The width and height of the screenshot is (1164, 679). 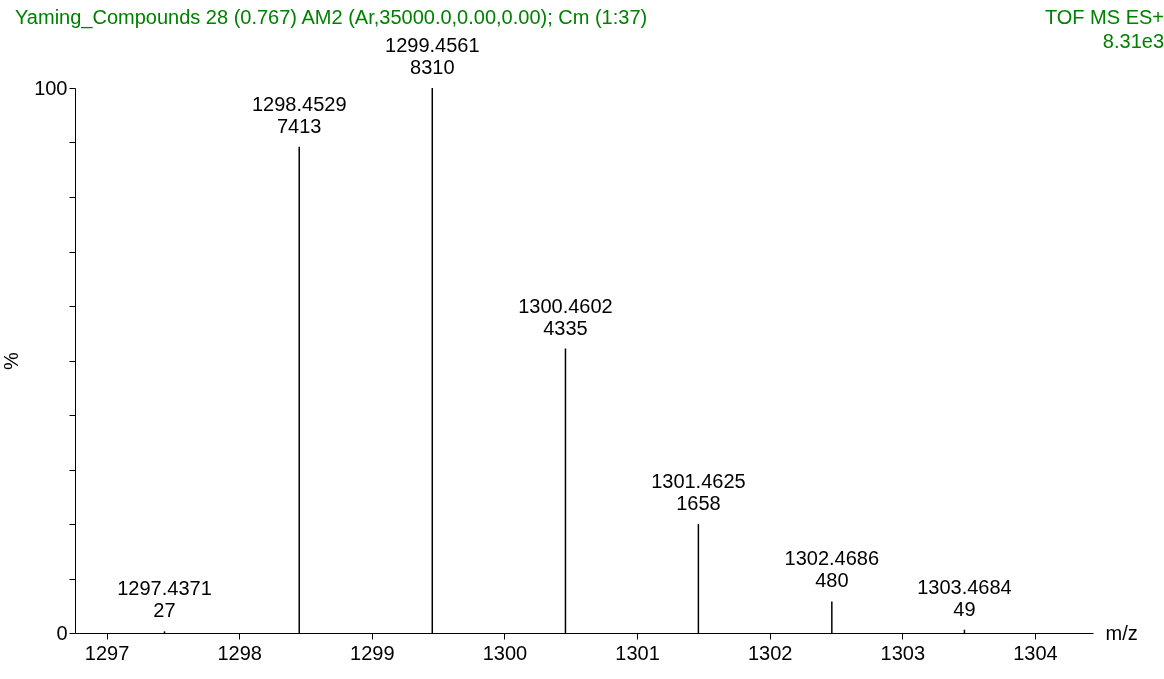 What do you see at coordinates (770, 652) in the screenshot?
I see `x-tick-label: 1302` at bounding box center [770, 652].